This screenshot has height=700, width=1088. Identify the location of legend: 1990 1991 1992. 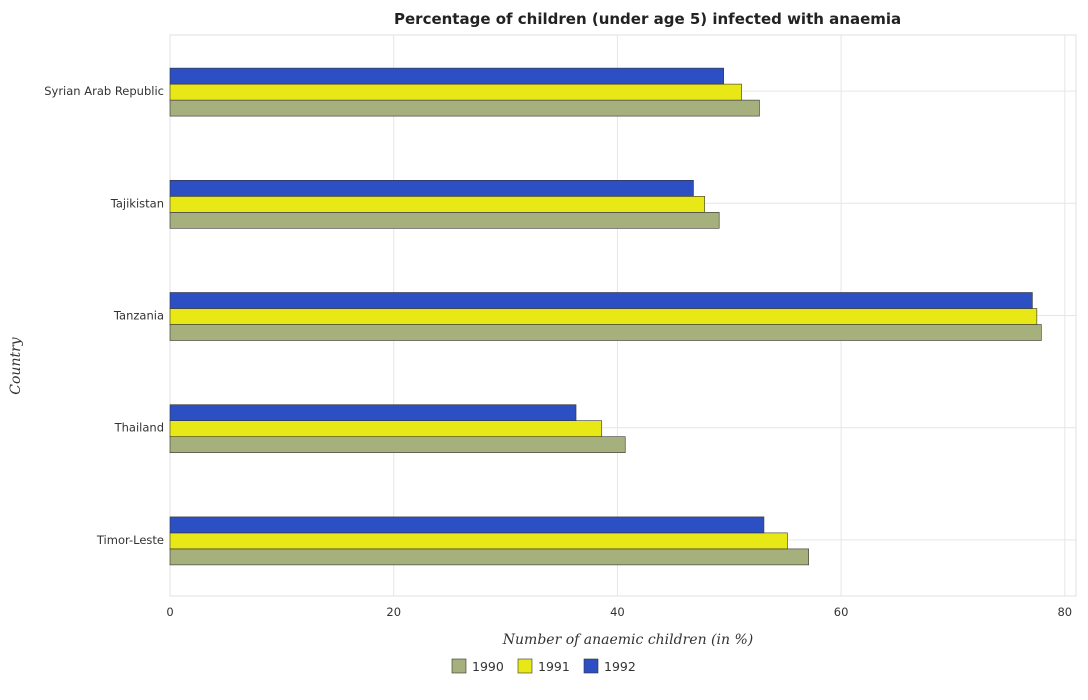
(543, 666).